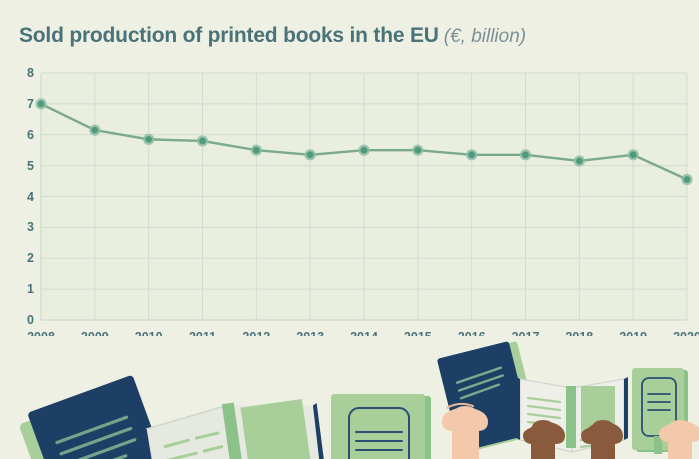 The width and height of the screenshot is (699, 459). Describe the element at coordinates (30, 258) in the screenshot. I see `y-tick-label: 2` at that location.